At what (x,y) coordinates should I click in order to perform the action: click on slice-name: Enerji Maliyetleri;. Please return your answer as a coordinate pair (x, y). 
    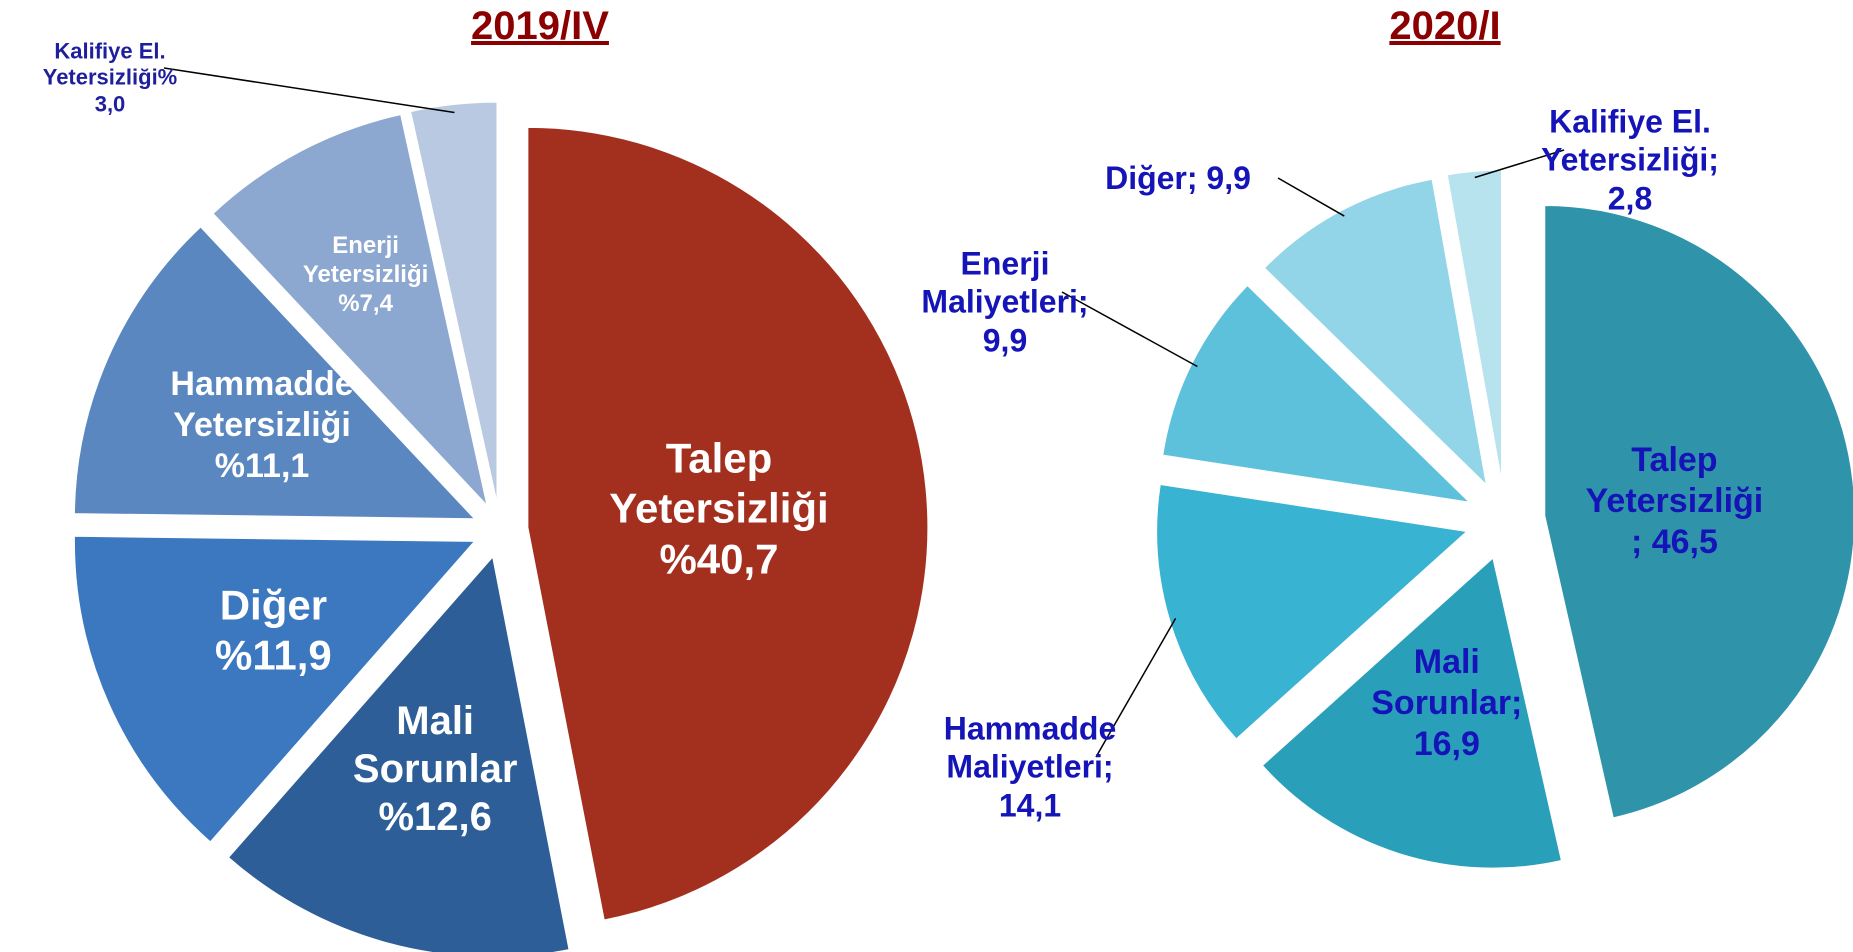
    Looking at the image, I should click on (1005, 282).